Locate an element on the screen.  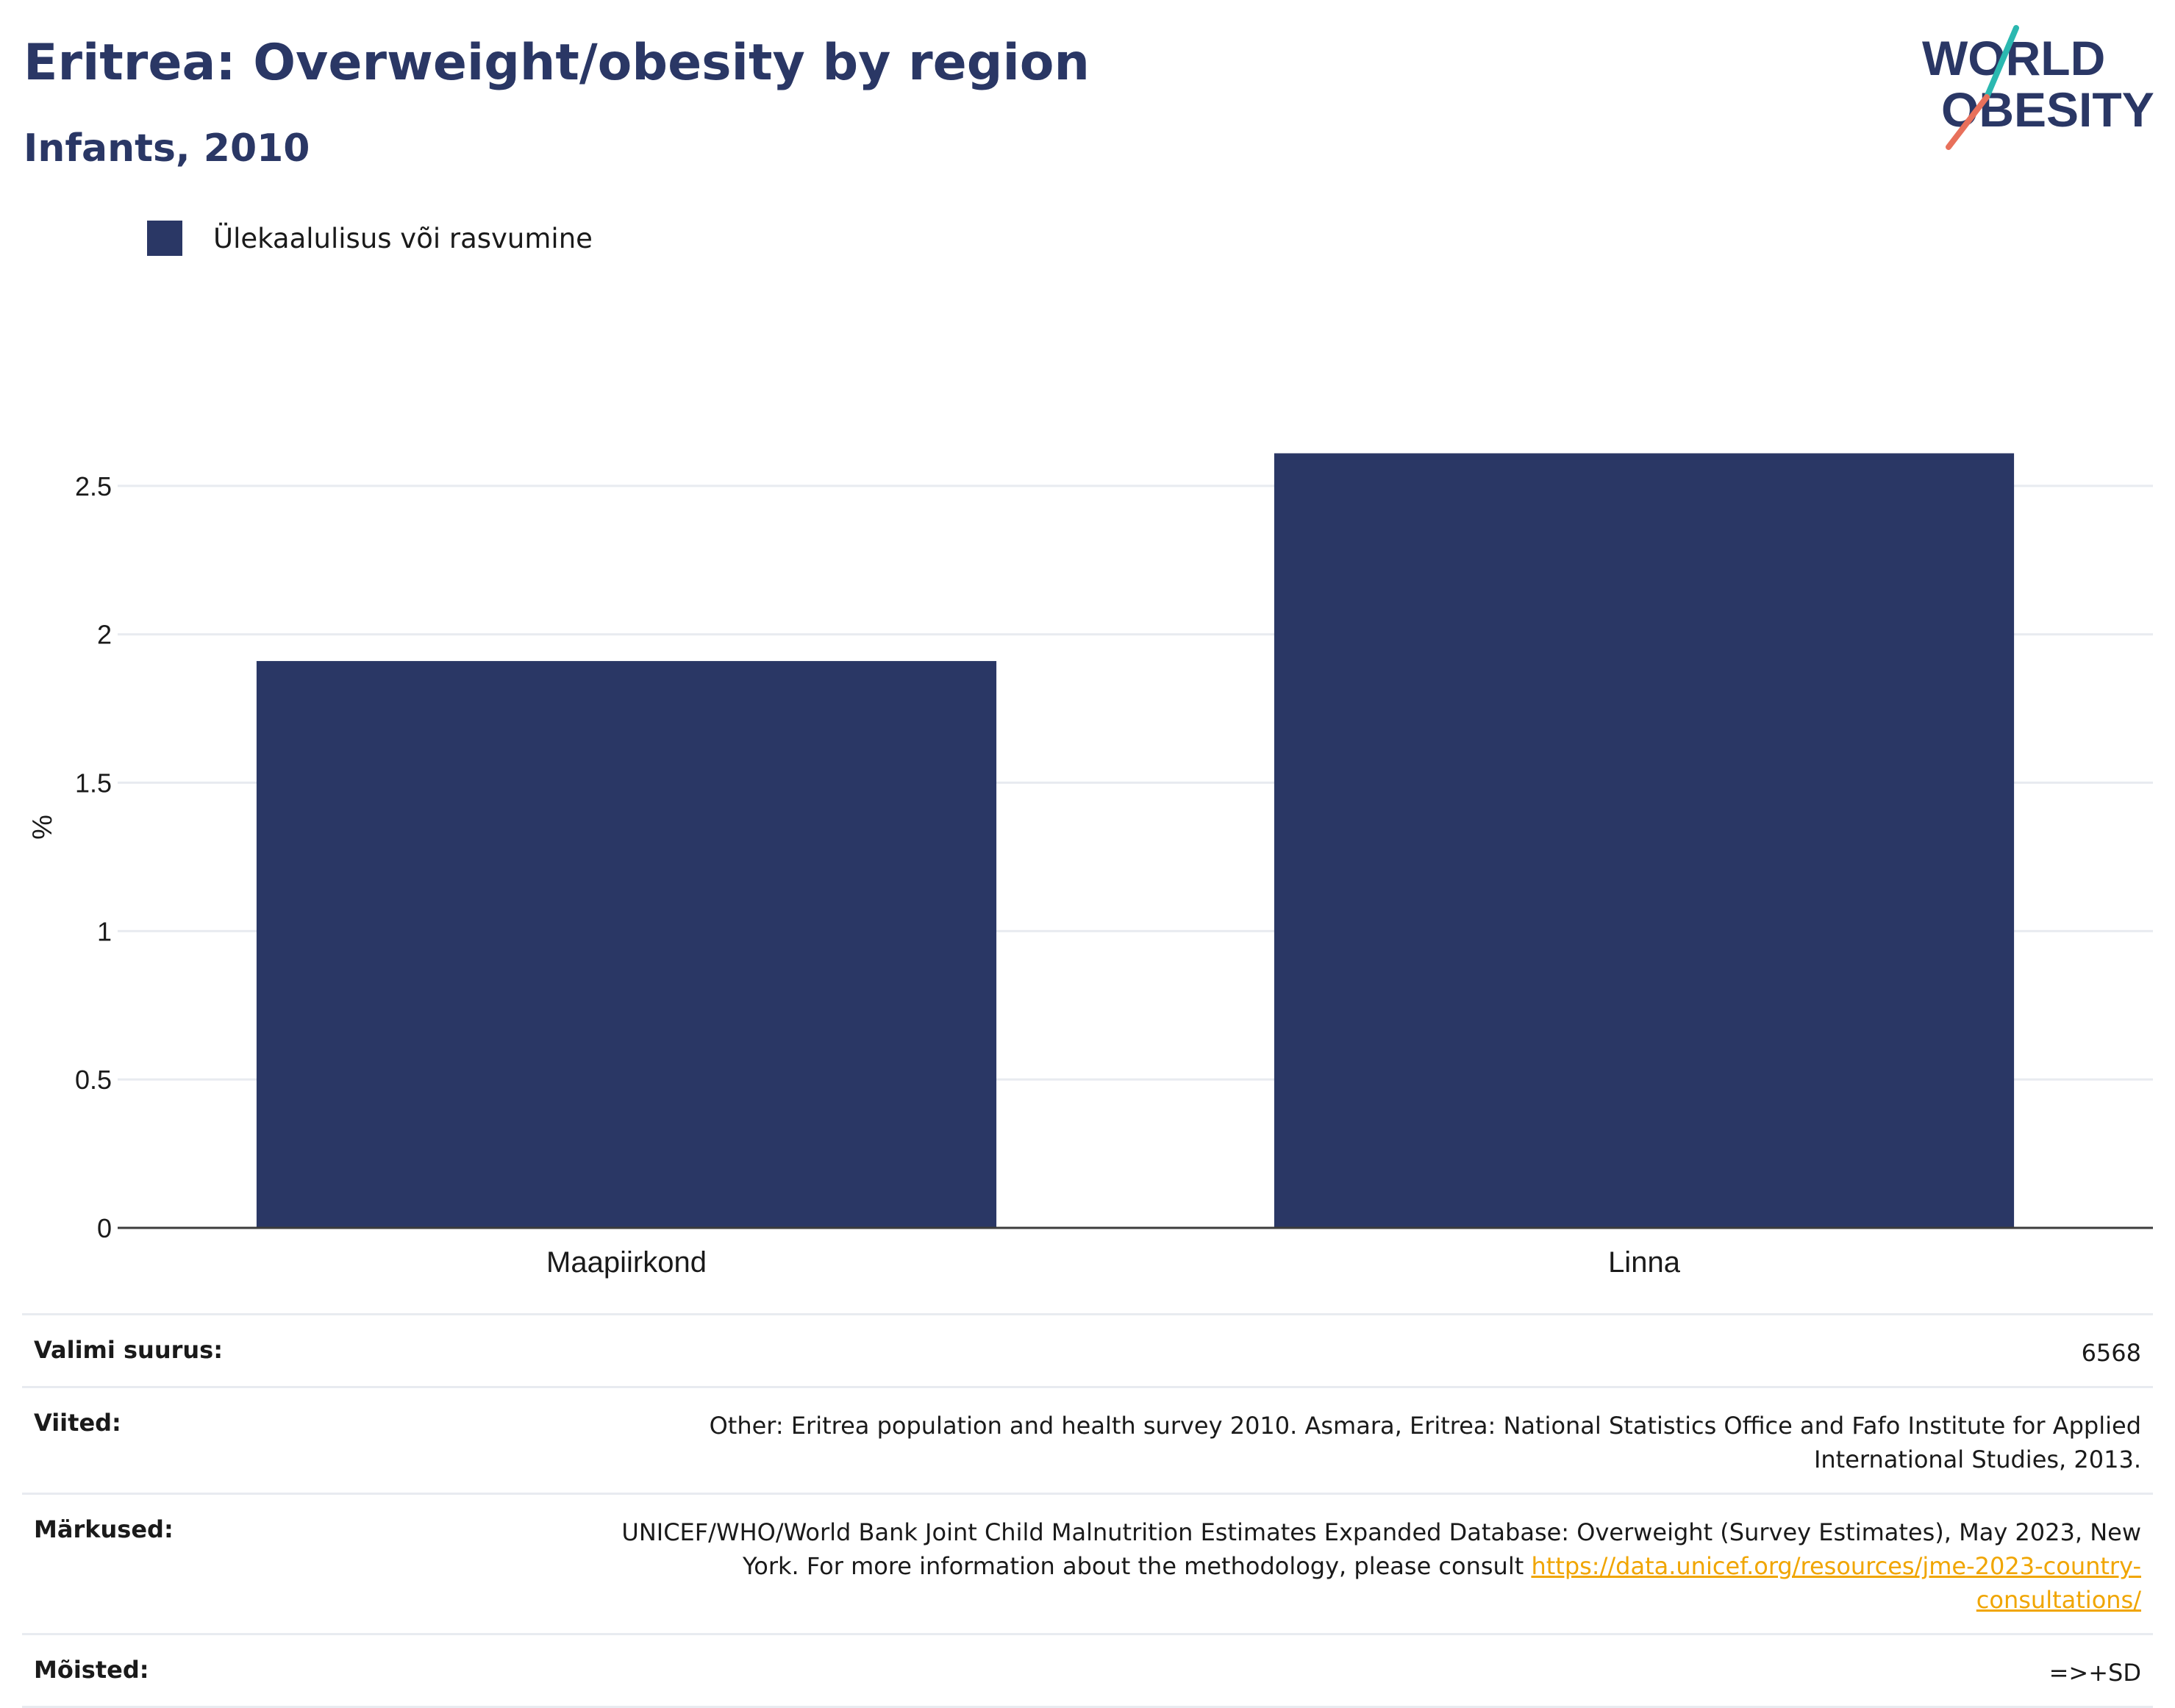
world-obesity-logo: WORLD OBESITY is located at coordinates (2038, 87).